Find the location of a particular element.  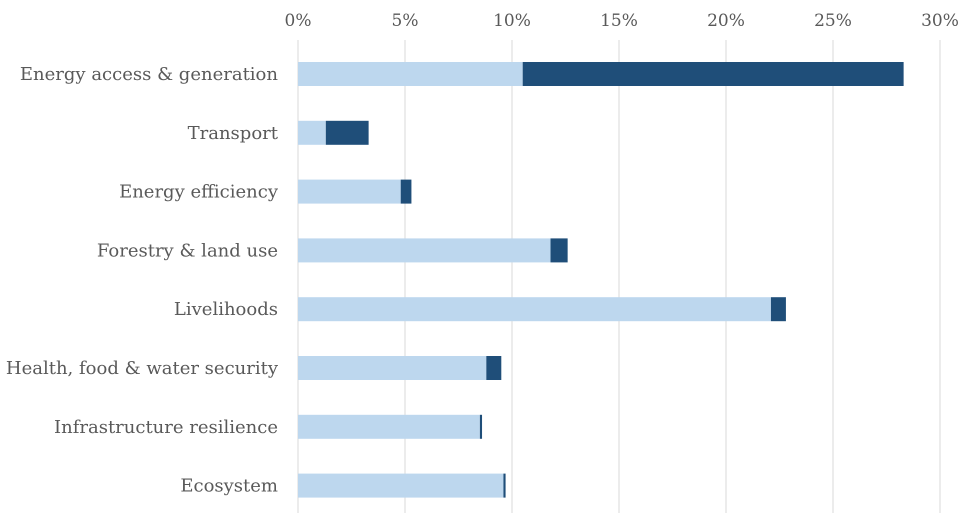

x-tick-label: 15% is located at coordinates (619, 21).